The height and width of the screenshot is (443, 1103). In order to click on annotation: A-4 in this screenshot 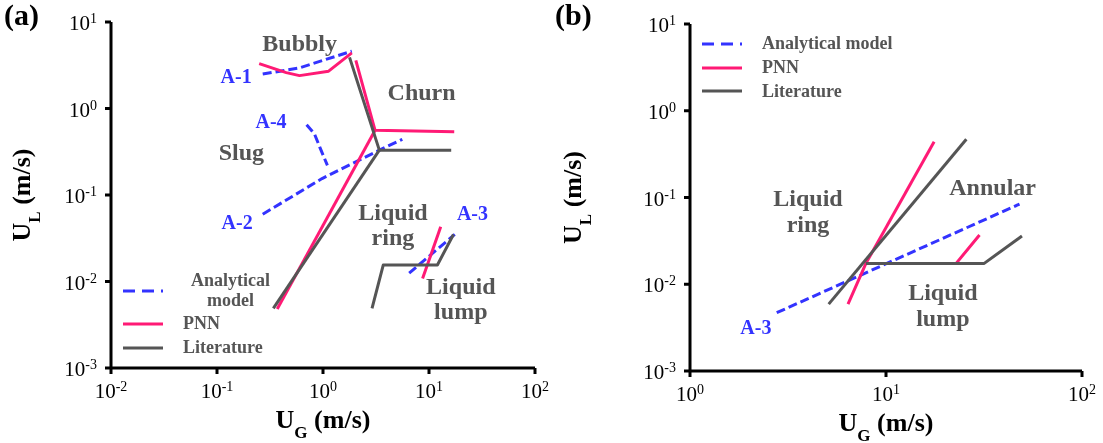, I will do `click(271, 120)`.